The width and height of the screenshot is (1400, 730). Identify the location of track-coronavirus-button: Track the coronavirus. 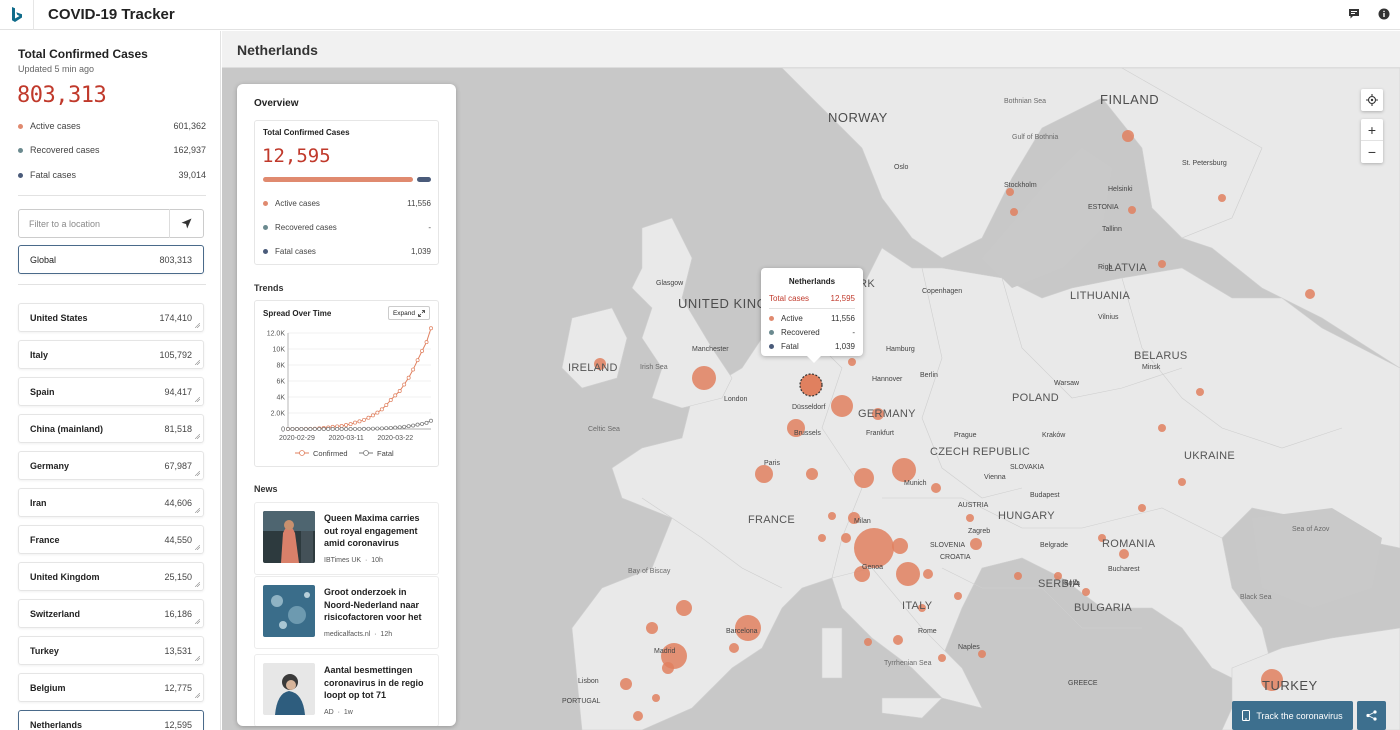
(1292, 715).